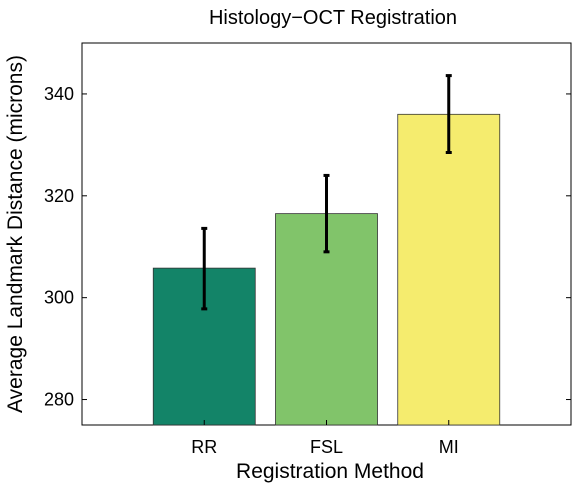 Image resolution: width=587 pixels, height=487 pixels. I want to click on chart-title: Histology−OCT Registration, so click(333, 18).